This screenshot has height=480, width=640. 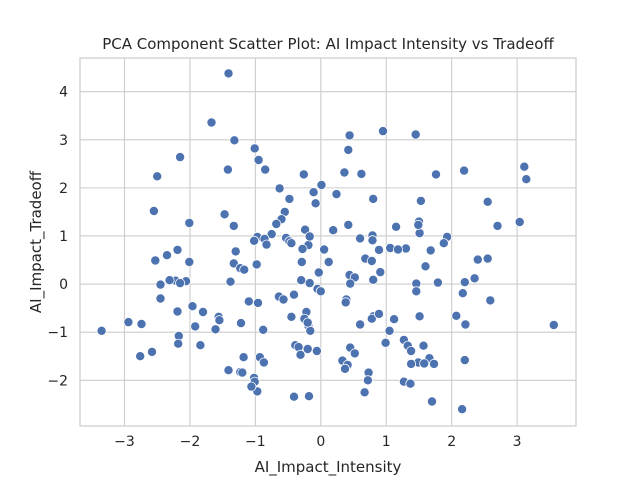 I want to click on y-tick-labels: −2 −1 0 1 2 3 4, so click(x=57, y=237).